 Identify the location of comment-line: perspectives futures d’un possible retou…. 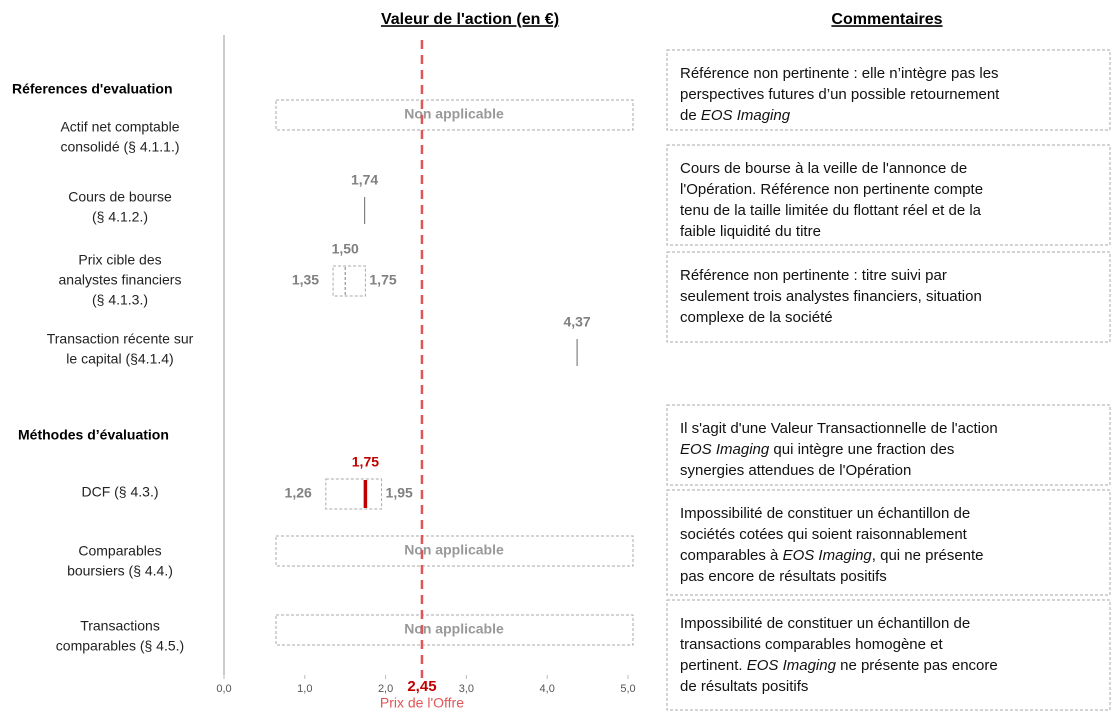
(840, 94).